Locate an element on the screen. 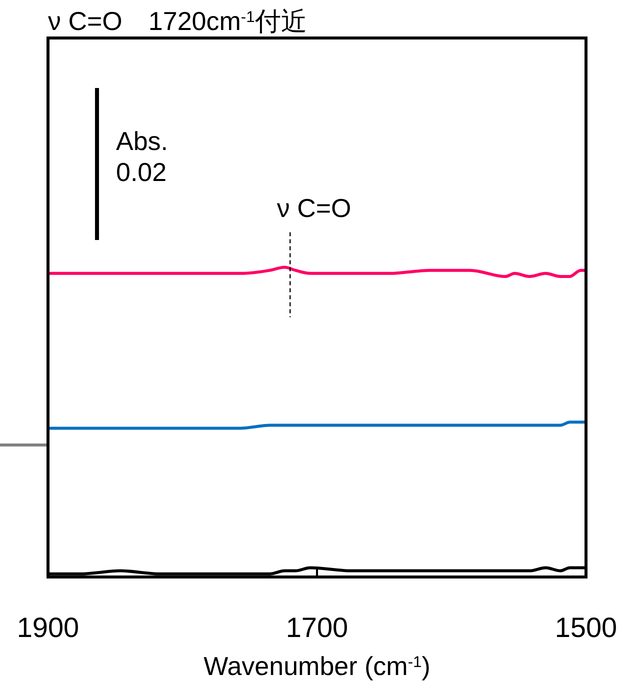  x-tick-label: 1900 is located at coordinates (48, 627).